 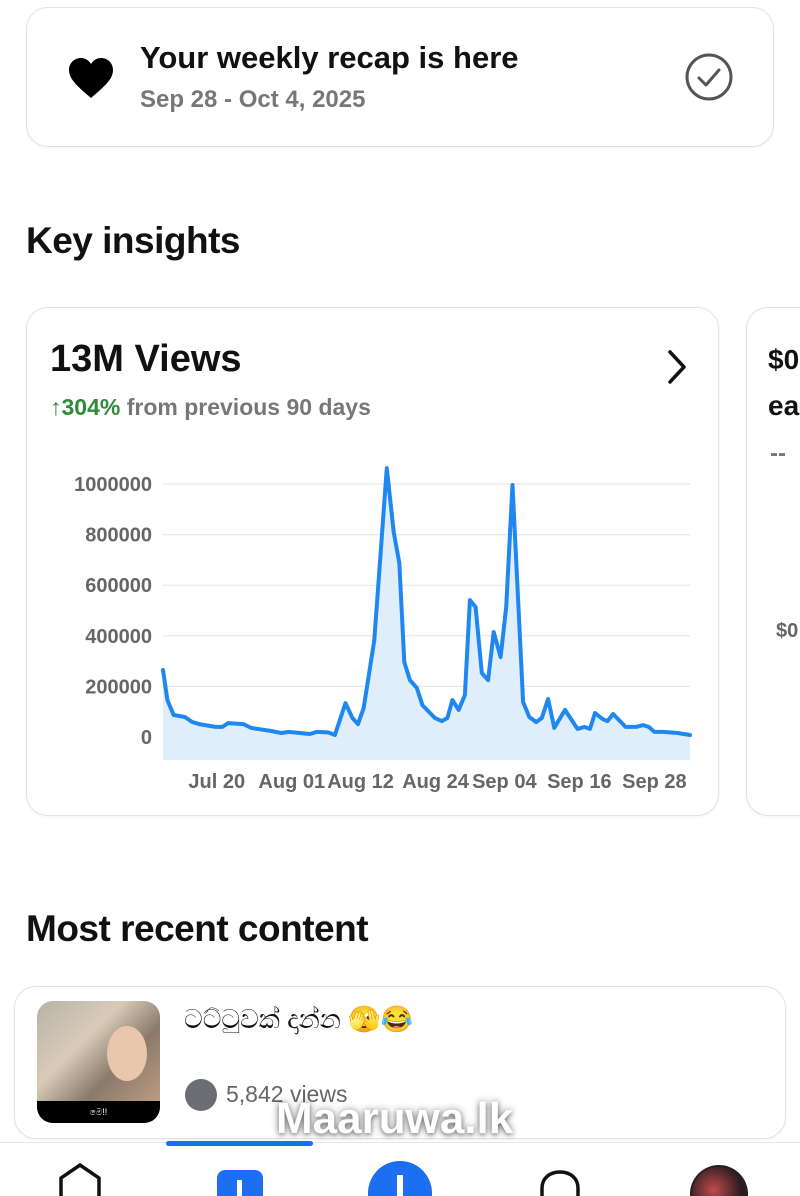 I want to click on y-tick-label: 800000, so click(x=118, y=536).